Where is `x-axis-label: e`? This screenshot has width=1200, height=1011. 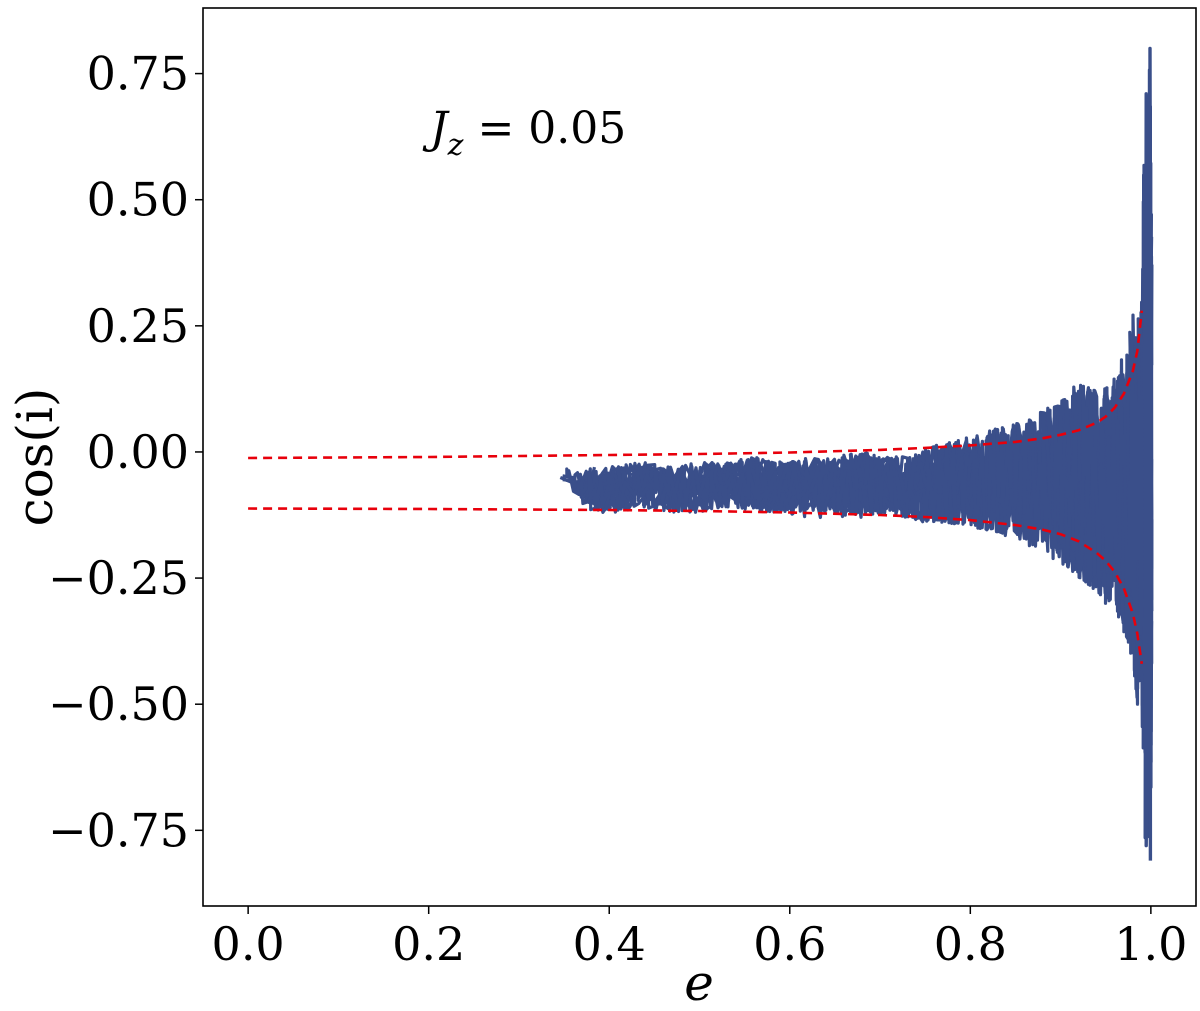
x-axis-label: e is located at coordinates (699, 982).